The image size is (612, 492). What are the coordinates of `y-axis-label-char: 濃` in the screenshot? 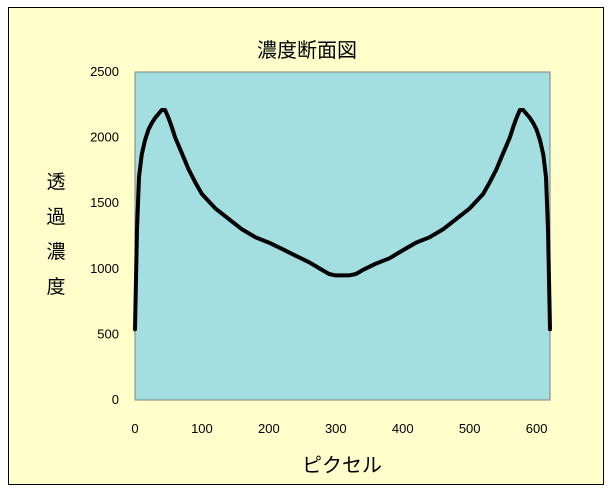 It's located at (55, 252).